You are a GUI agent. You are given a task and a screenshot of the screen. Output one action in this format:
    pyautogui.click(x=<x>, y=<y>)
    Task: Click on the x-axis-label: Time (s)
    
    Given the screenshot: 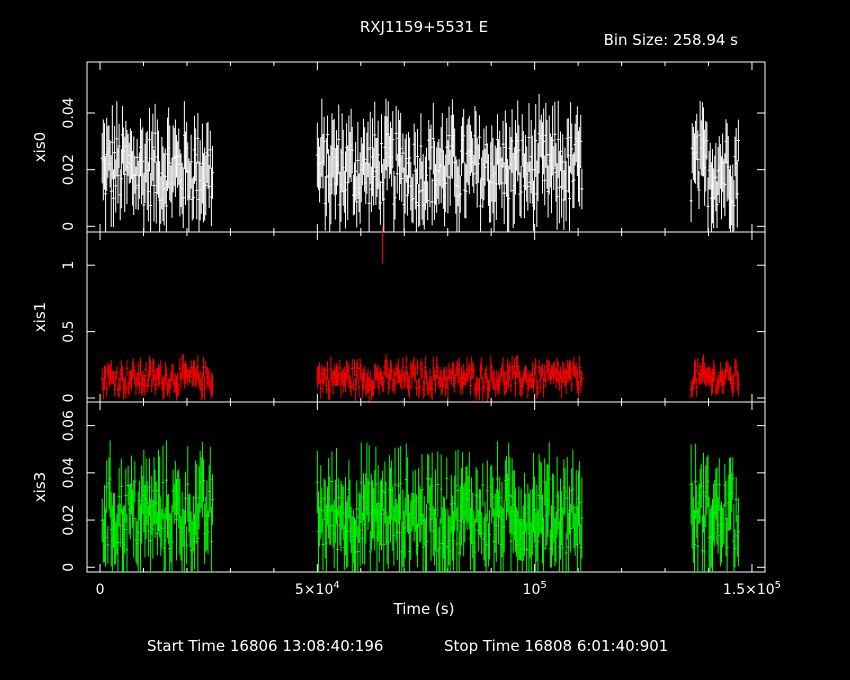 What is the action you would take?
    pyautogui.click(x=424, y=609)
    